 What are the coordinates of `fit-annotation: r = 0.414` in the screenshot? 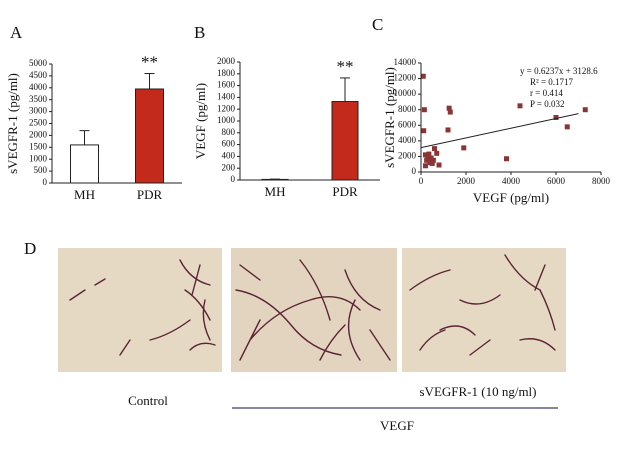 It's located at (546, 93).